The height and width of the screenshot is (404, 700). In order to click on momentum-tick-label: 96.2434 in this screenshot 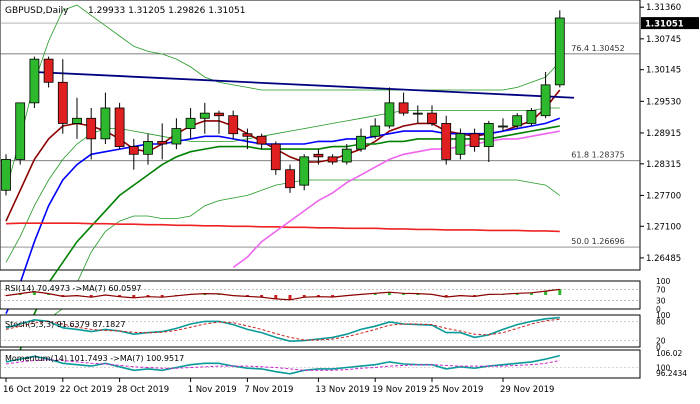, I will do `click(671, 373)`.